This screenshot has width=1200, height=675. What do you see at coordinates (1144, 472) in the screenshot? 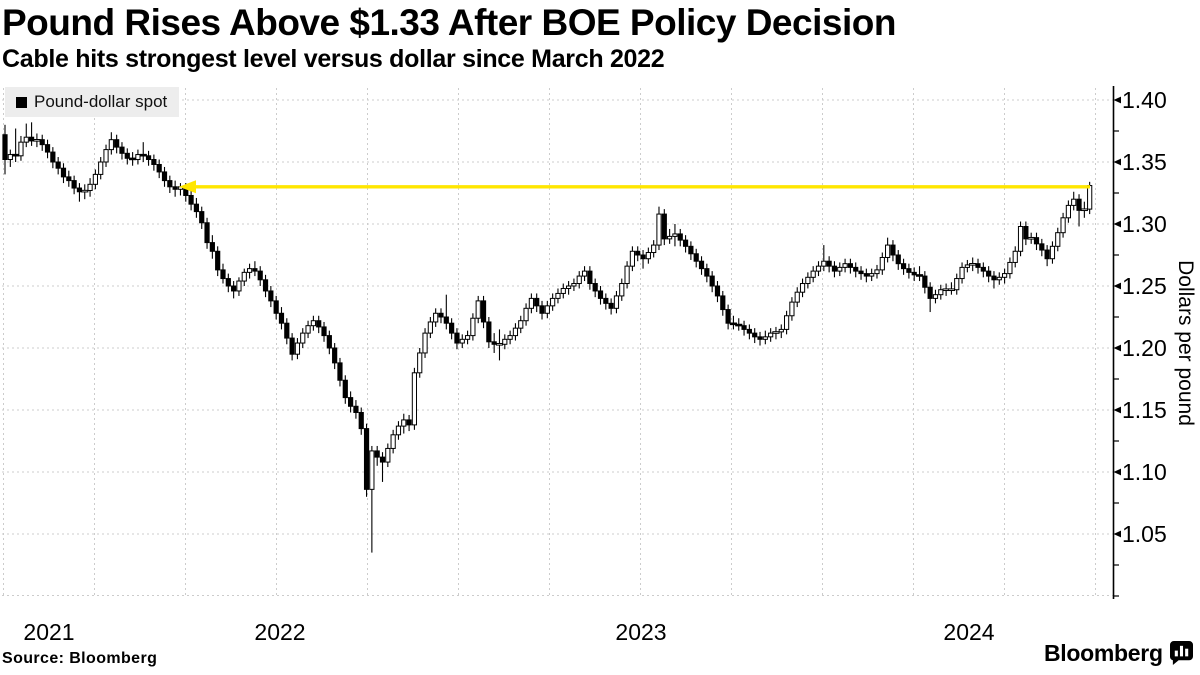
I see `y-tick-label: 1.10` at bounding box center [1144, 472].